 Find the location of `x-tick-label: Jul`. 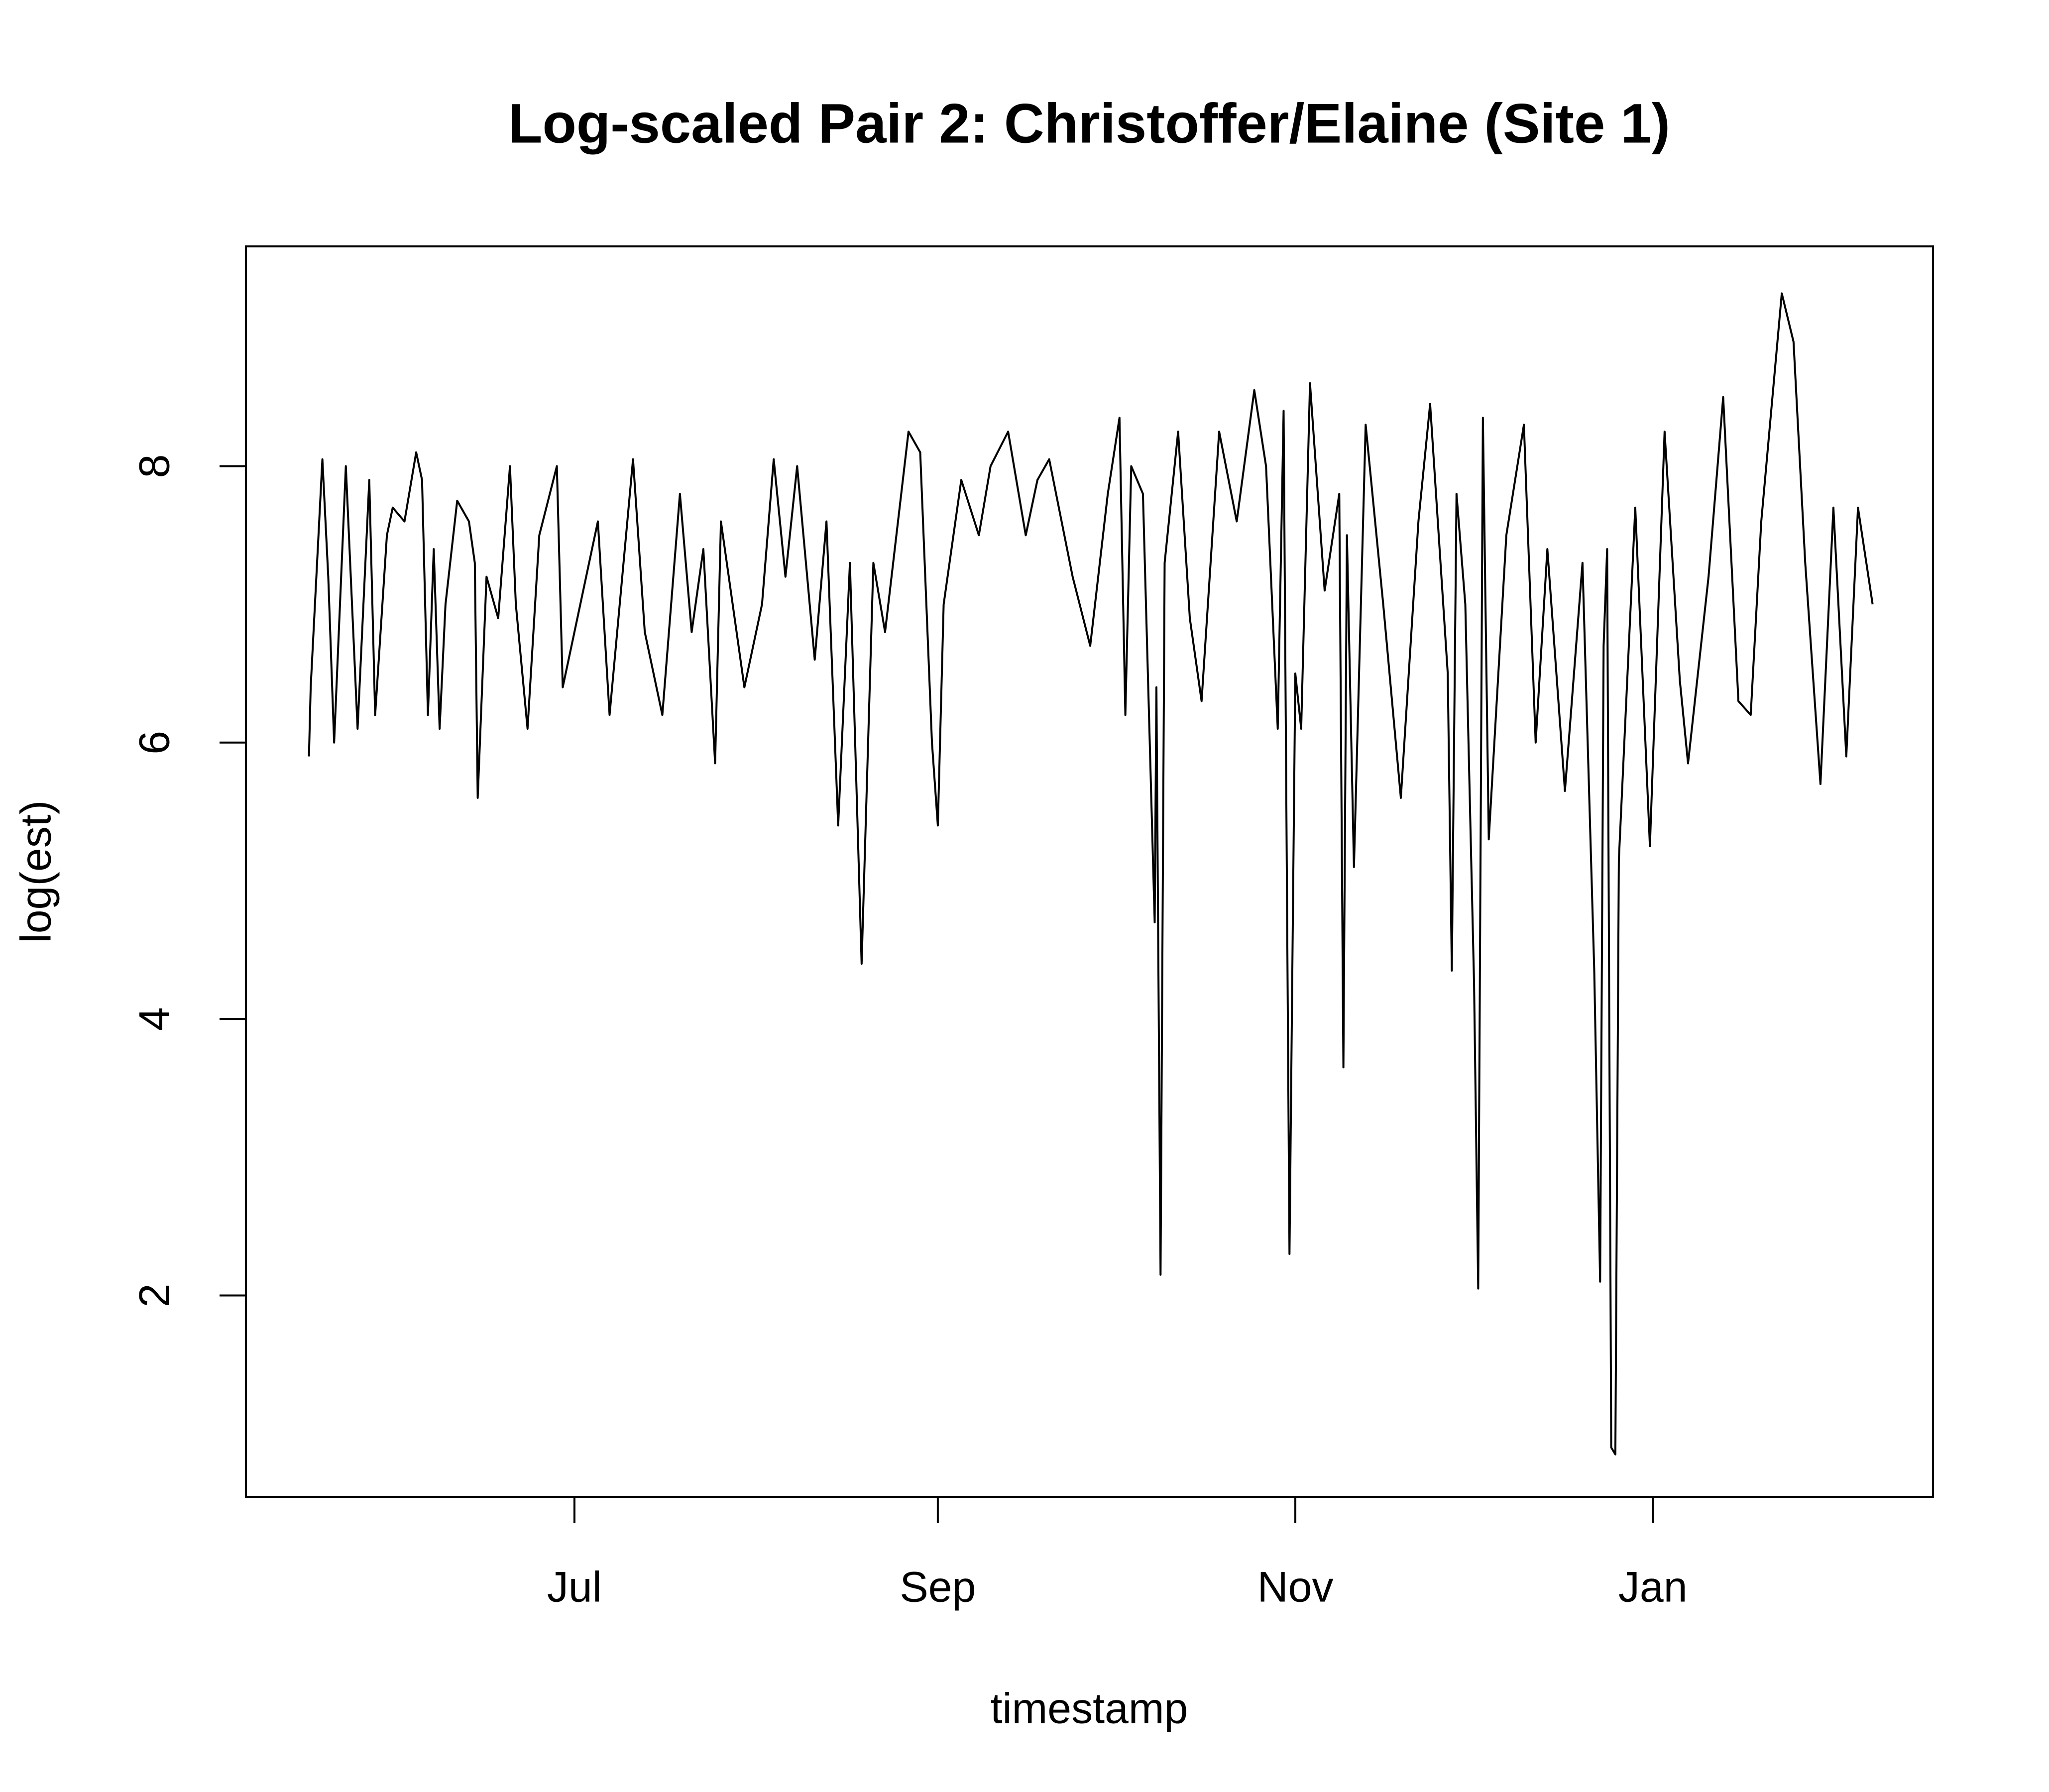

x-tick-label: Jul is located at coordinates (574, 1587).